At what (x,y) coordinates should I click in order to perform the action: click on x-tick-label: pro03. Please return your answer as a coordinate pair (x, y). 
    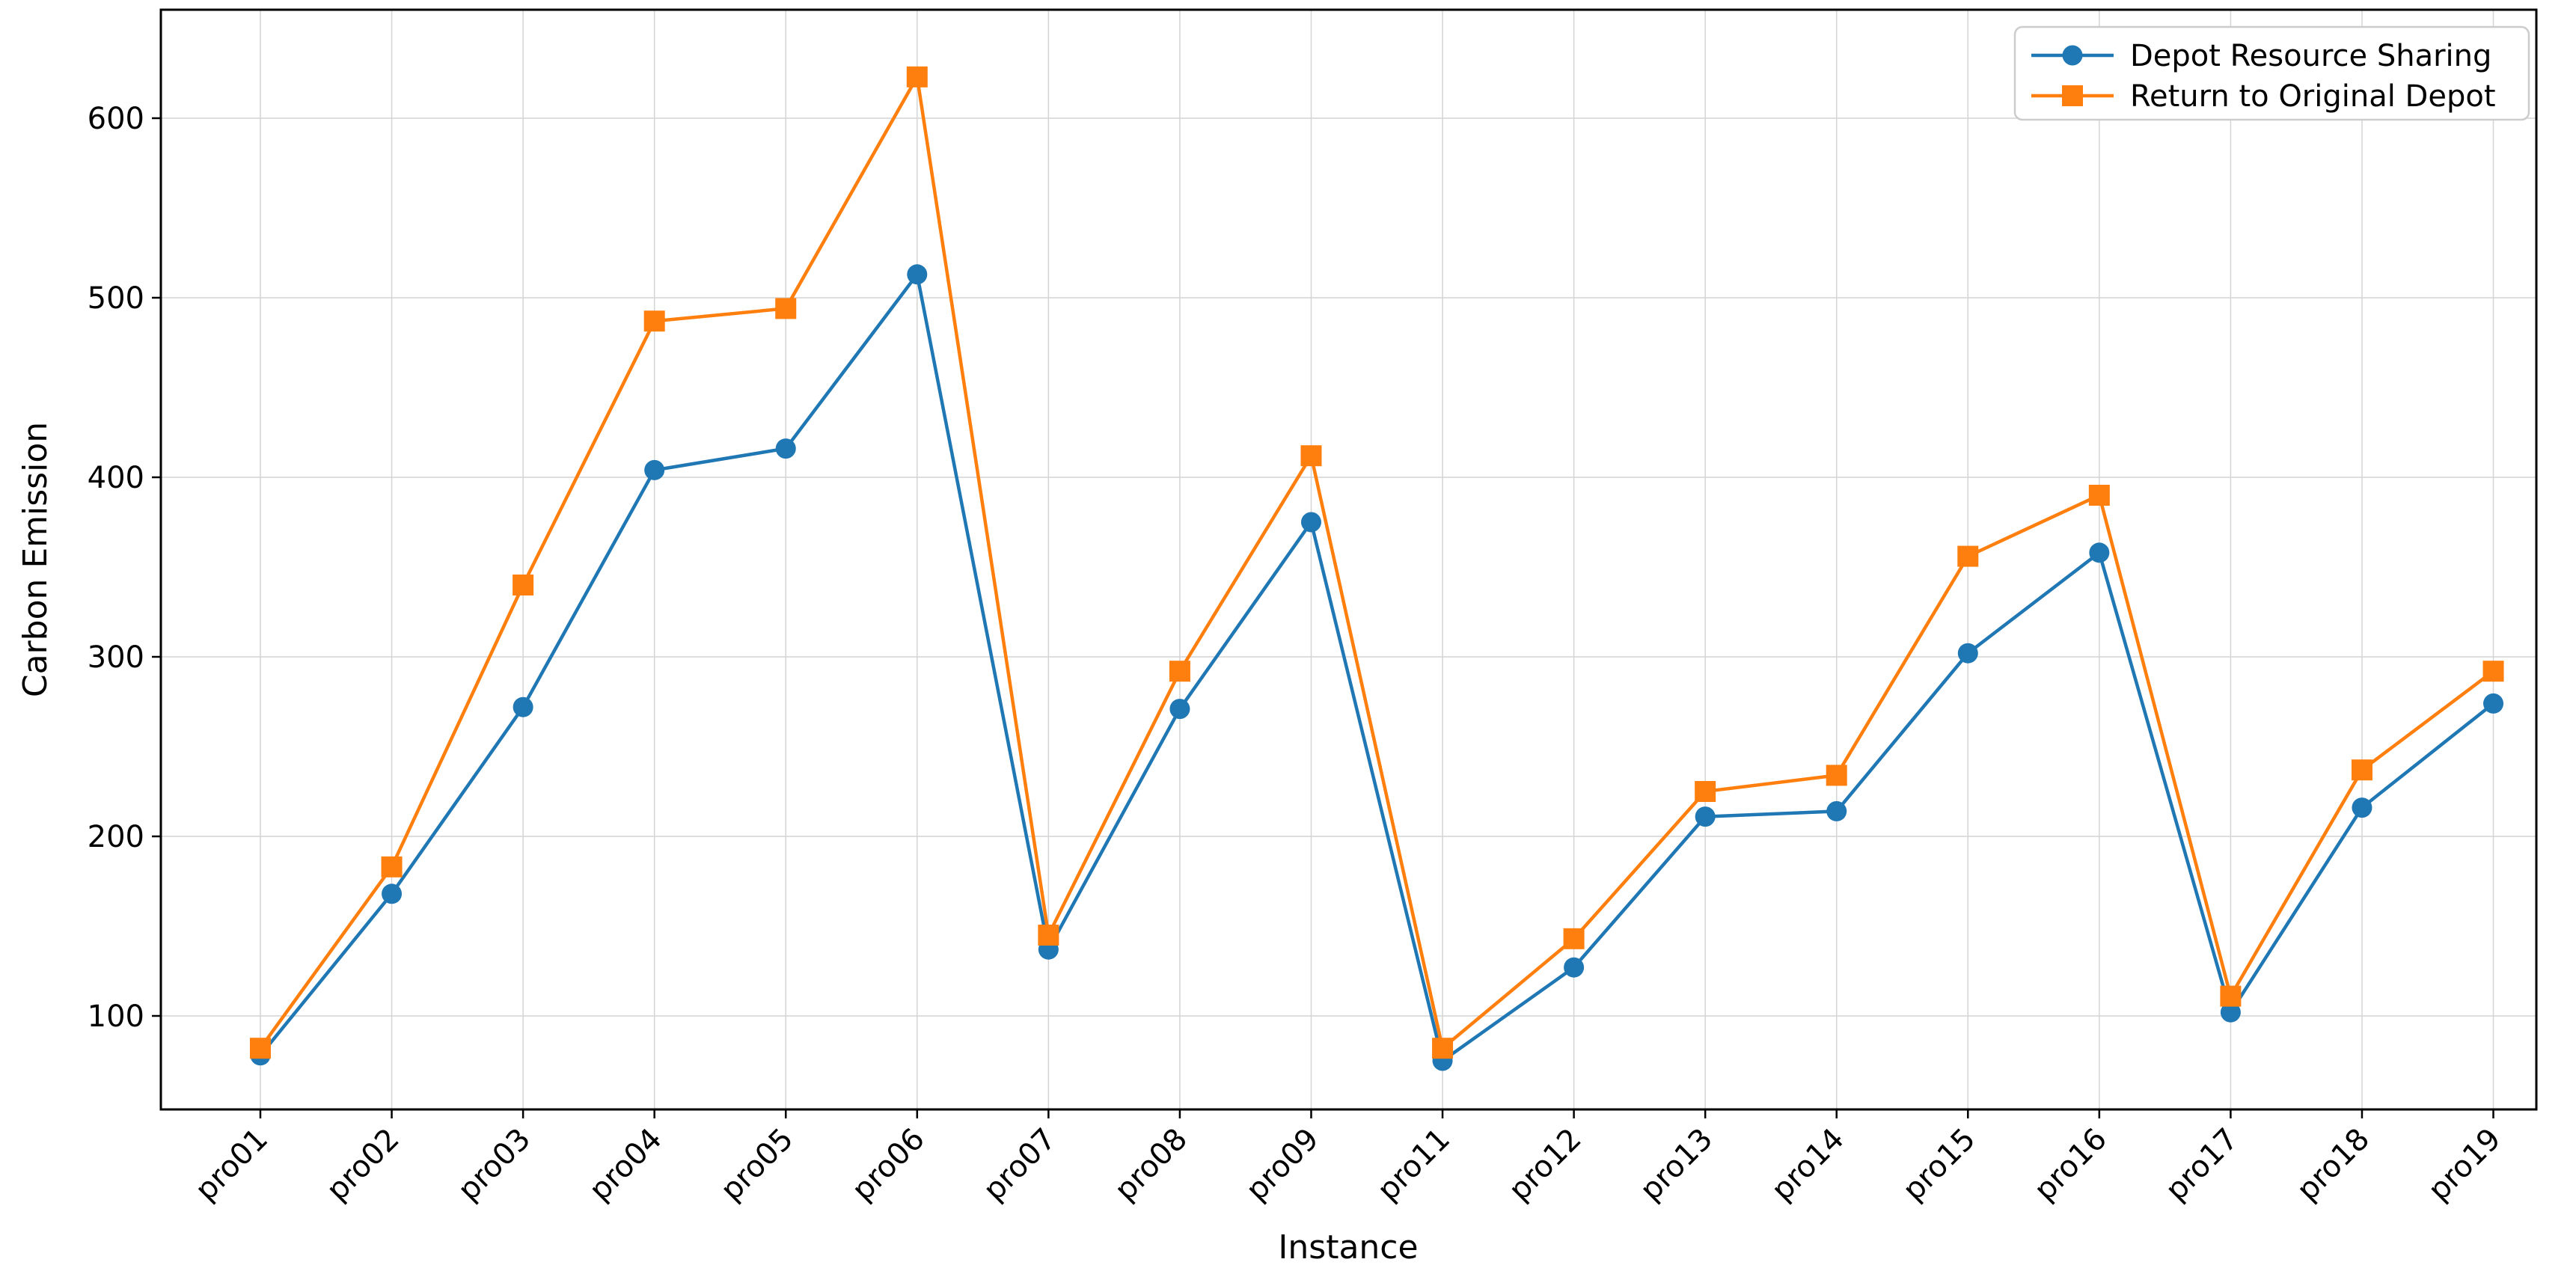
    Looking at the image, I should click on (494, 1165).